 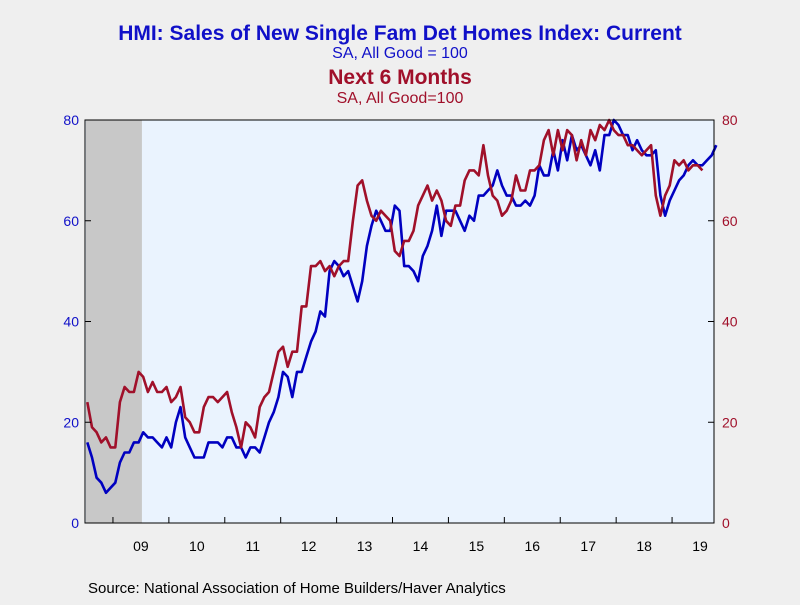 I want to click on x-tick-label: 11, so click(x=252, y=546).